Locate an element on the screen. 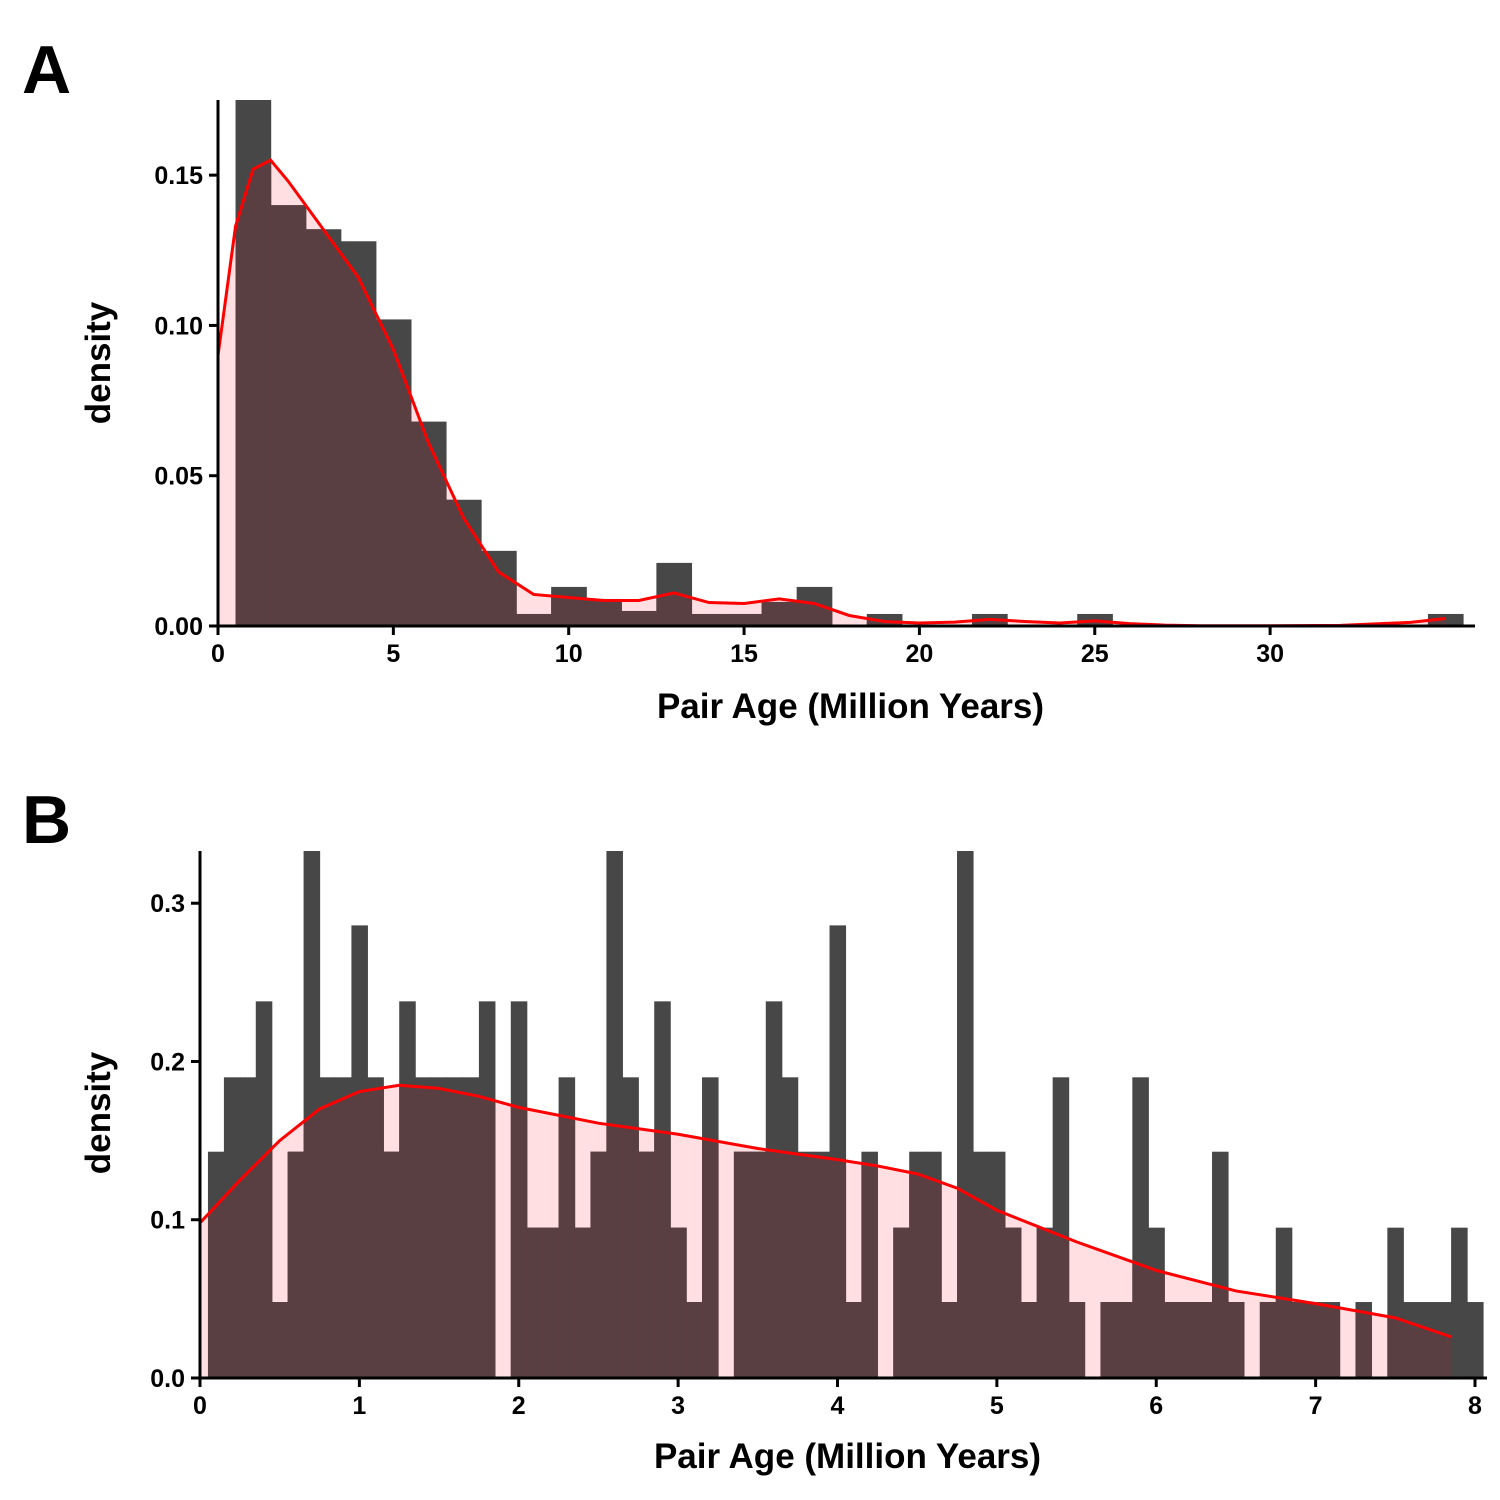 The width and height of the screenshot is (1500, 1500). x-tick-label: 15 is located at coordinates (744, 654).